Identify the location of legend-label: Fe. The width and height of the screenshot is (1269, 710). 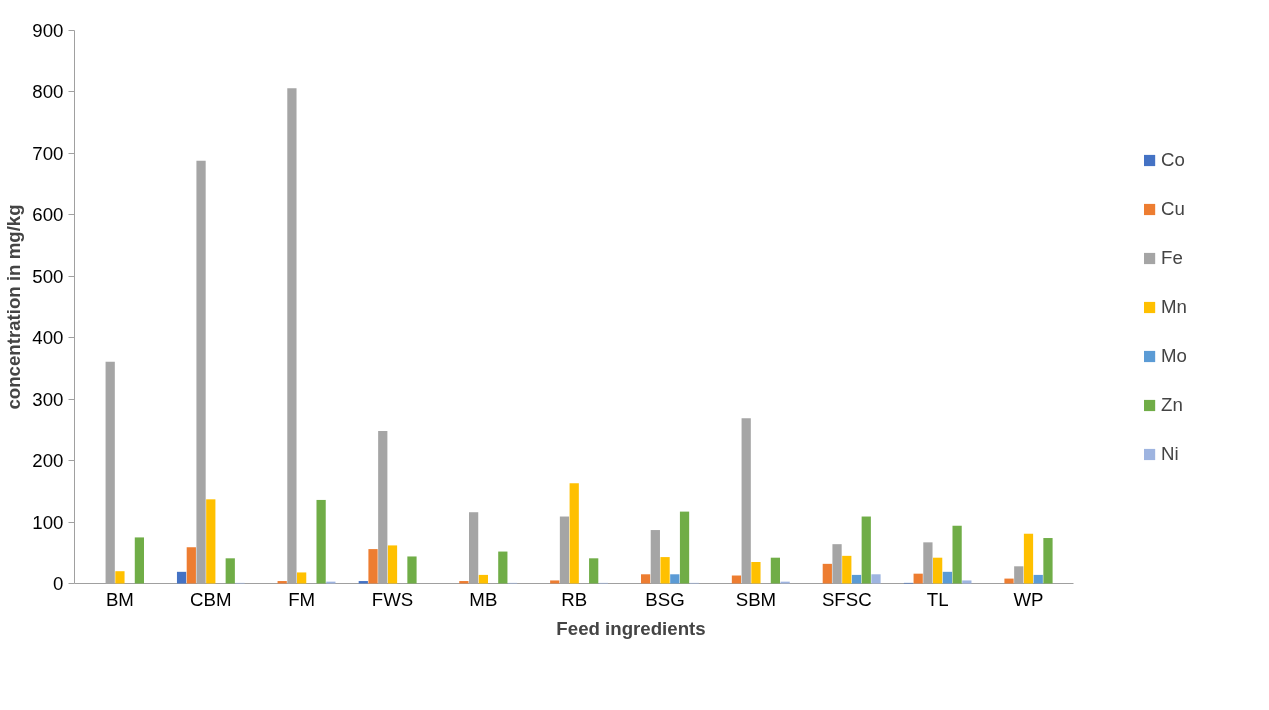
(1172, 257).